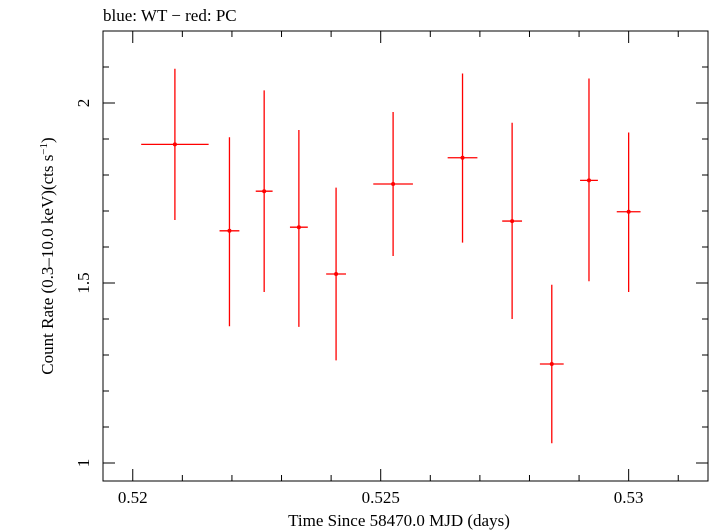  What do you see at coordinates (83, 103) in the screenshot?
I see `y-tick-label: 2` at bounding box center [83, 103].